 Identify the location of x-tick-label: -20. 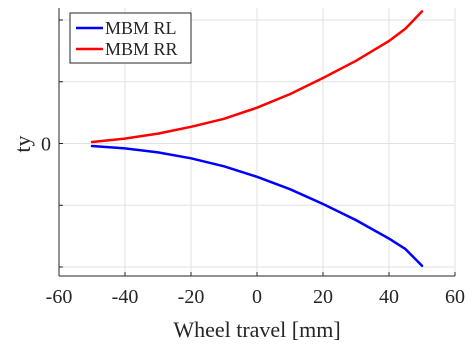
(191, 297).